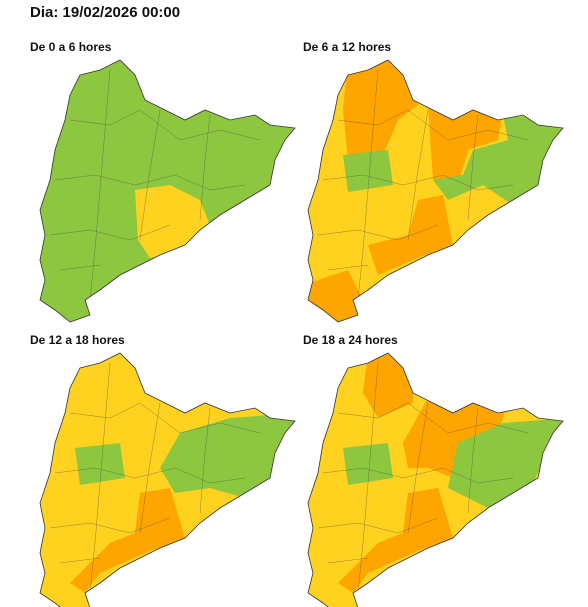  Describe the element at coordinates (77, 340) in the screenshot. I see `panel-title: De 12 a 18 hores` at that location.